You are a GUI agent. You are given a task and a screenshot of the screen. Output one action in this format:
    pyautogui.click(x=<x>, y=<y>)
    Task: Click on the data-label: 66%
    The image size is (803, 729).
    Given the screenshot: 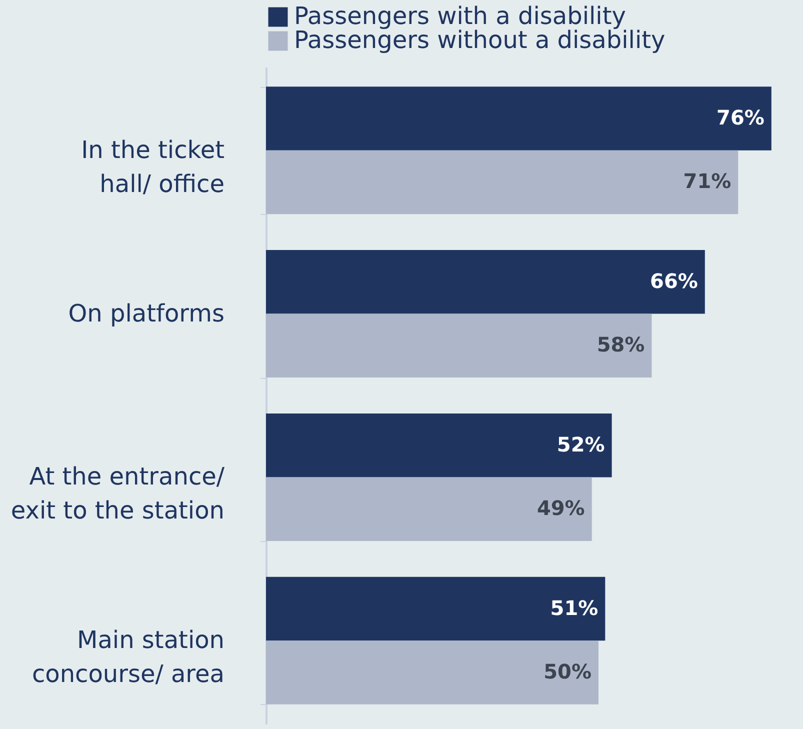 What is the action you would take?
    pyautogui.click(x=674, y=280)
    